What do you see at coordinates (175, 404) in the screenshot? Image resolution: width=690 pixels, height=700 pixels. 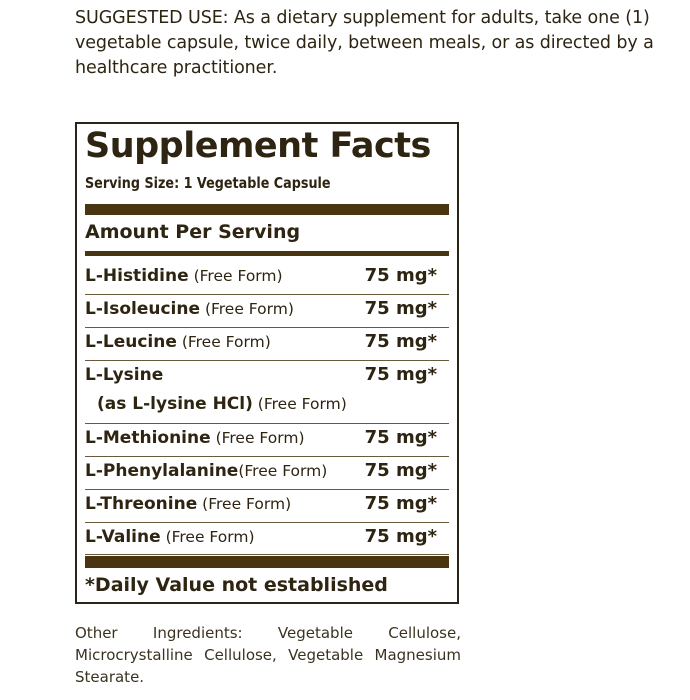 I see `nutrient-source: (as L-lysine HCl)` at bounding box center [175, 404].